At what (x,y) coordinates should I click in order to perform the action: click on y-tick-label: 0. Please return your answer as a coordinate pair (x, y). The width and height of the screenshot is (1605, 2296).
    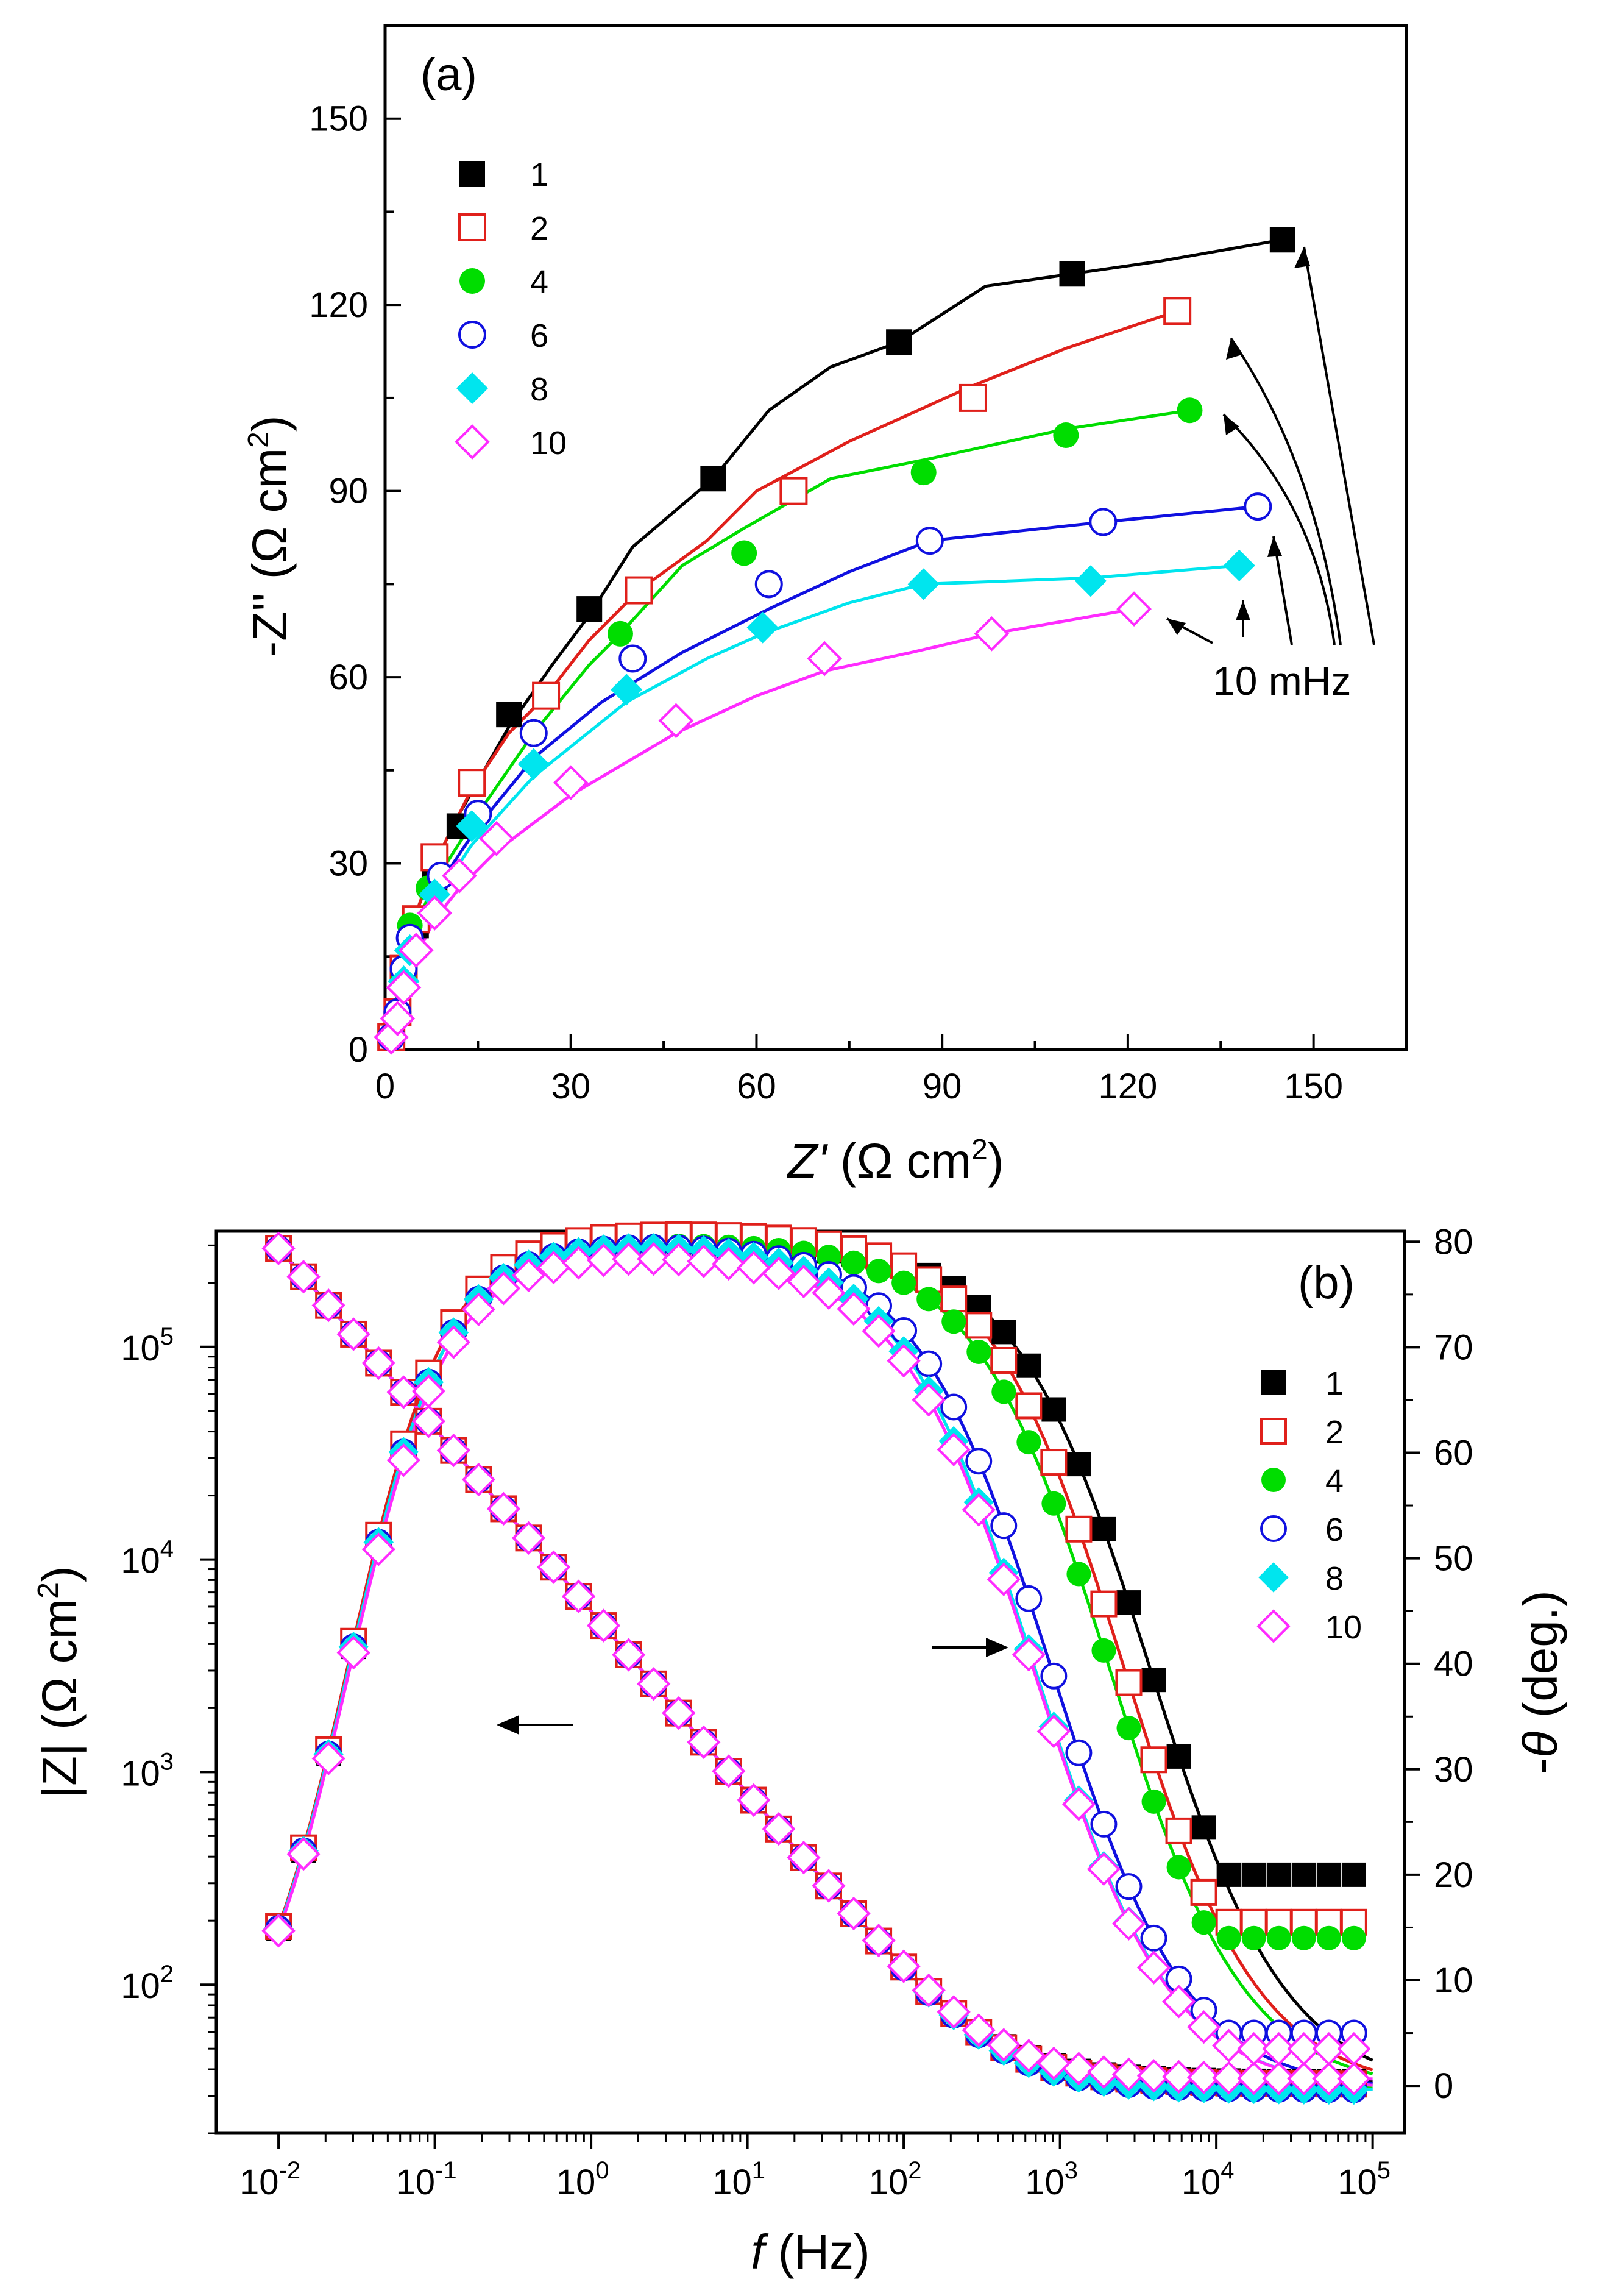
    Looking at the image, I should click on (358, 1050).